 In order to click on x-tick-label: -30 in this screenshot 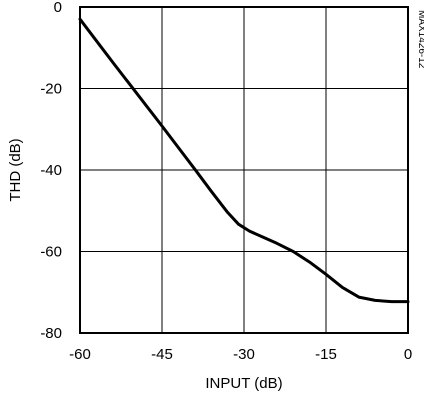, I will do `click(244, 354)`.